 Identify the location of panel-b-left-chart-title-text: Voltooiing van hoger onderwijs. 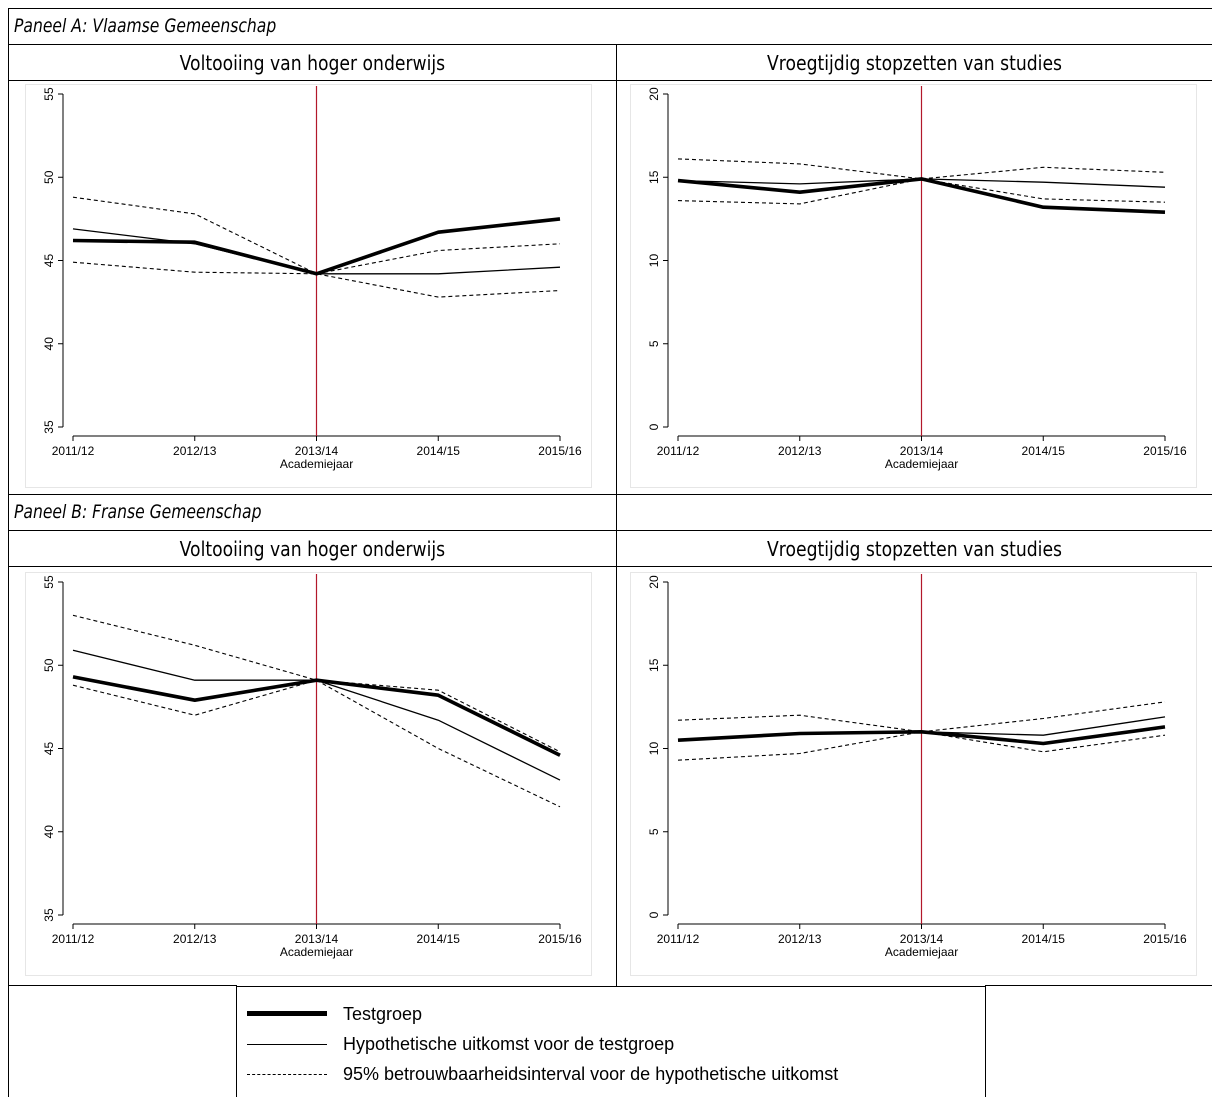
(312, 549).